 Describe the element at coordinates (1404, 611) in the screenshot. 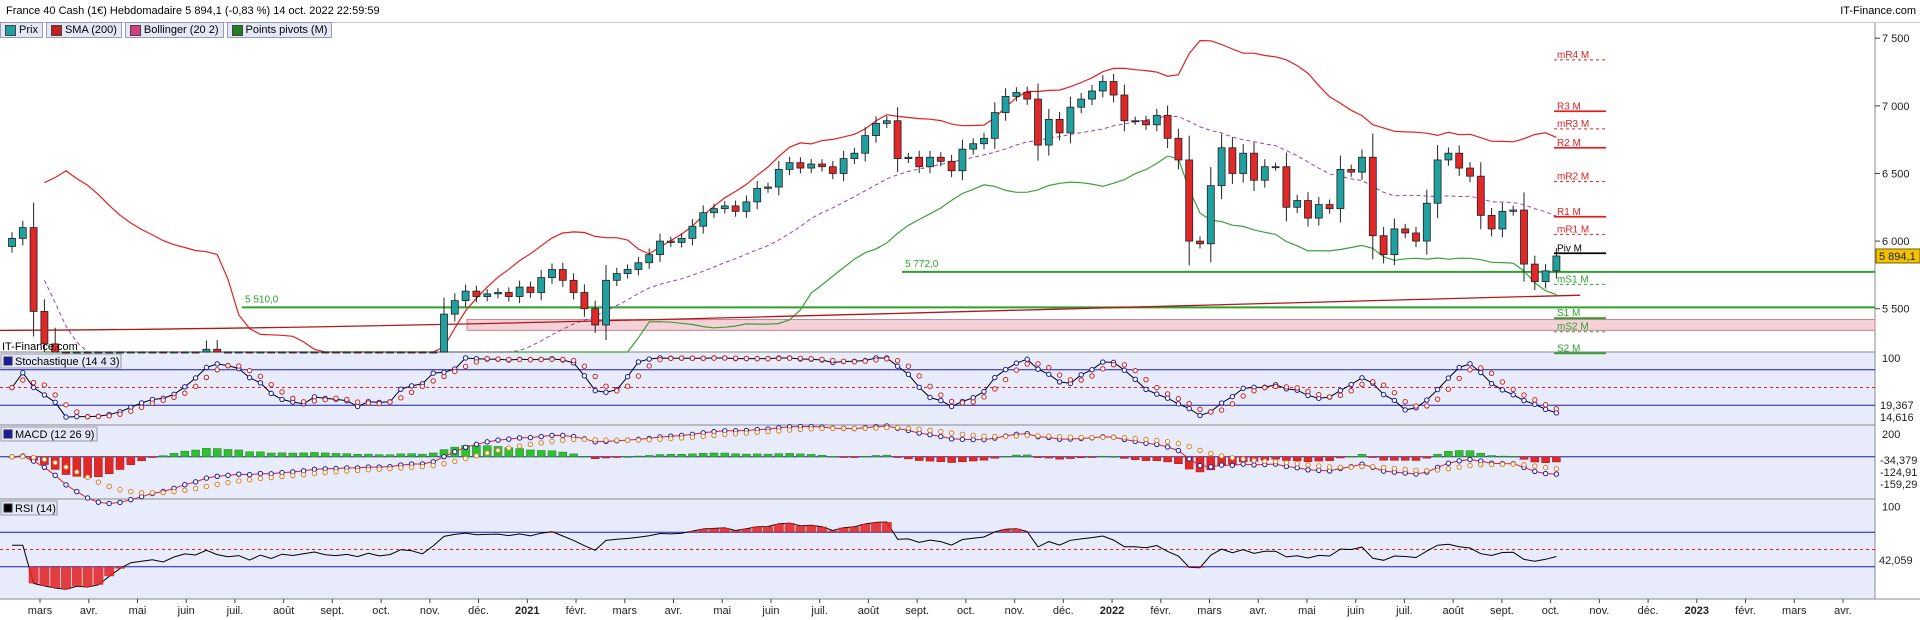

I see `time-tick-label: juil.` at that location.